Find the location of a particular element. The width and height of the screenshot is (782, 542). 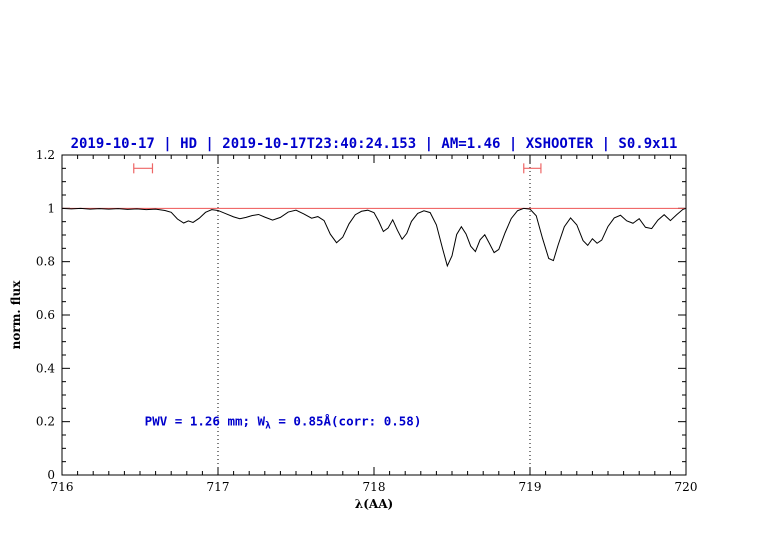

x-tick-label: 718 is located at coordinates (374, 487).